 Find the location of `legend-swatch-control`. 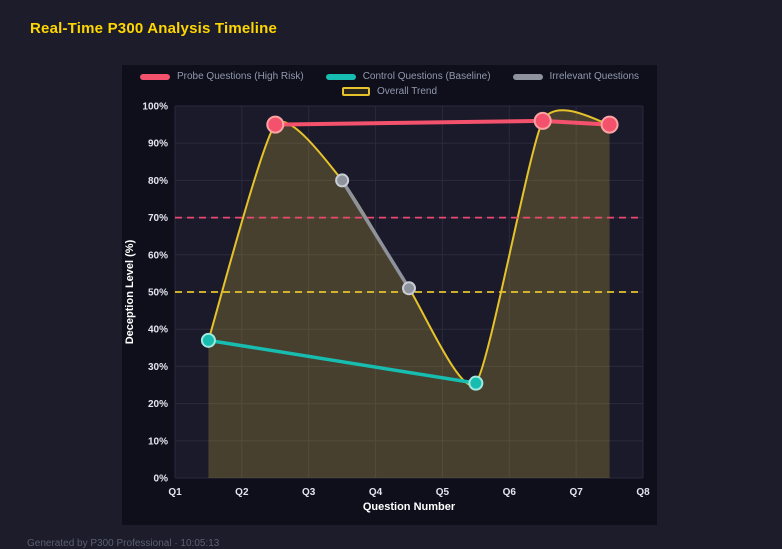

legend-swatch-control is located at coordinates (340, 76).